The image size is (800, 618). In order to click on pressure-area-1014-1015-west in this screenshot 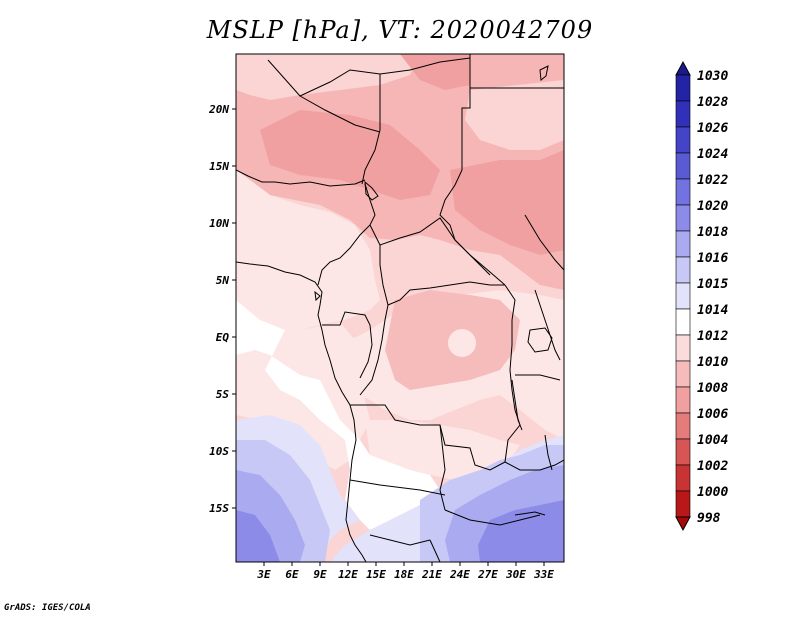, I will do `click(338, 415)`.